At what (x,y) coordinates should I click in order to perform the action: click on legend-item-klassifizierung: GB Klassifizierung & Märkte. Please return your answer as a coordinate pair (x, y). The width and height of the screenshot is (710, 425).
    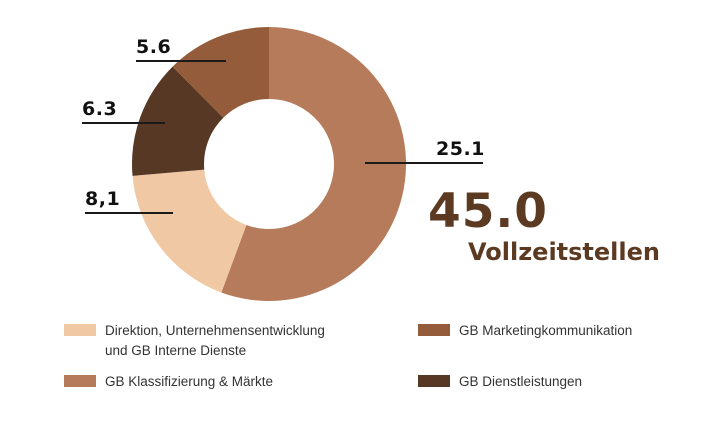
    Looking at the image, I should click on (168, 382).